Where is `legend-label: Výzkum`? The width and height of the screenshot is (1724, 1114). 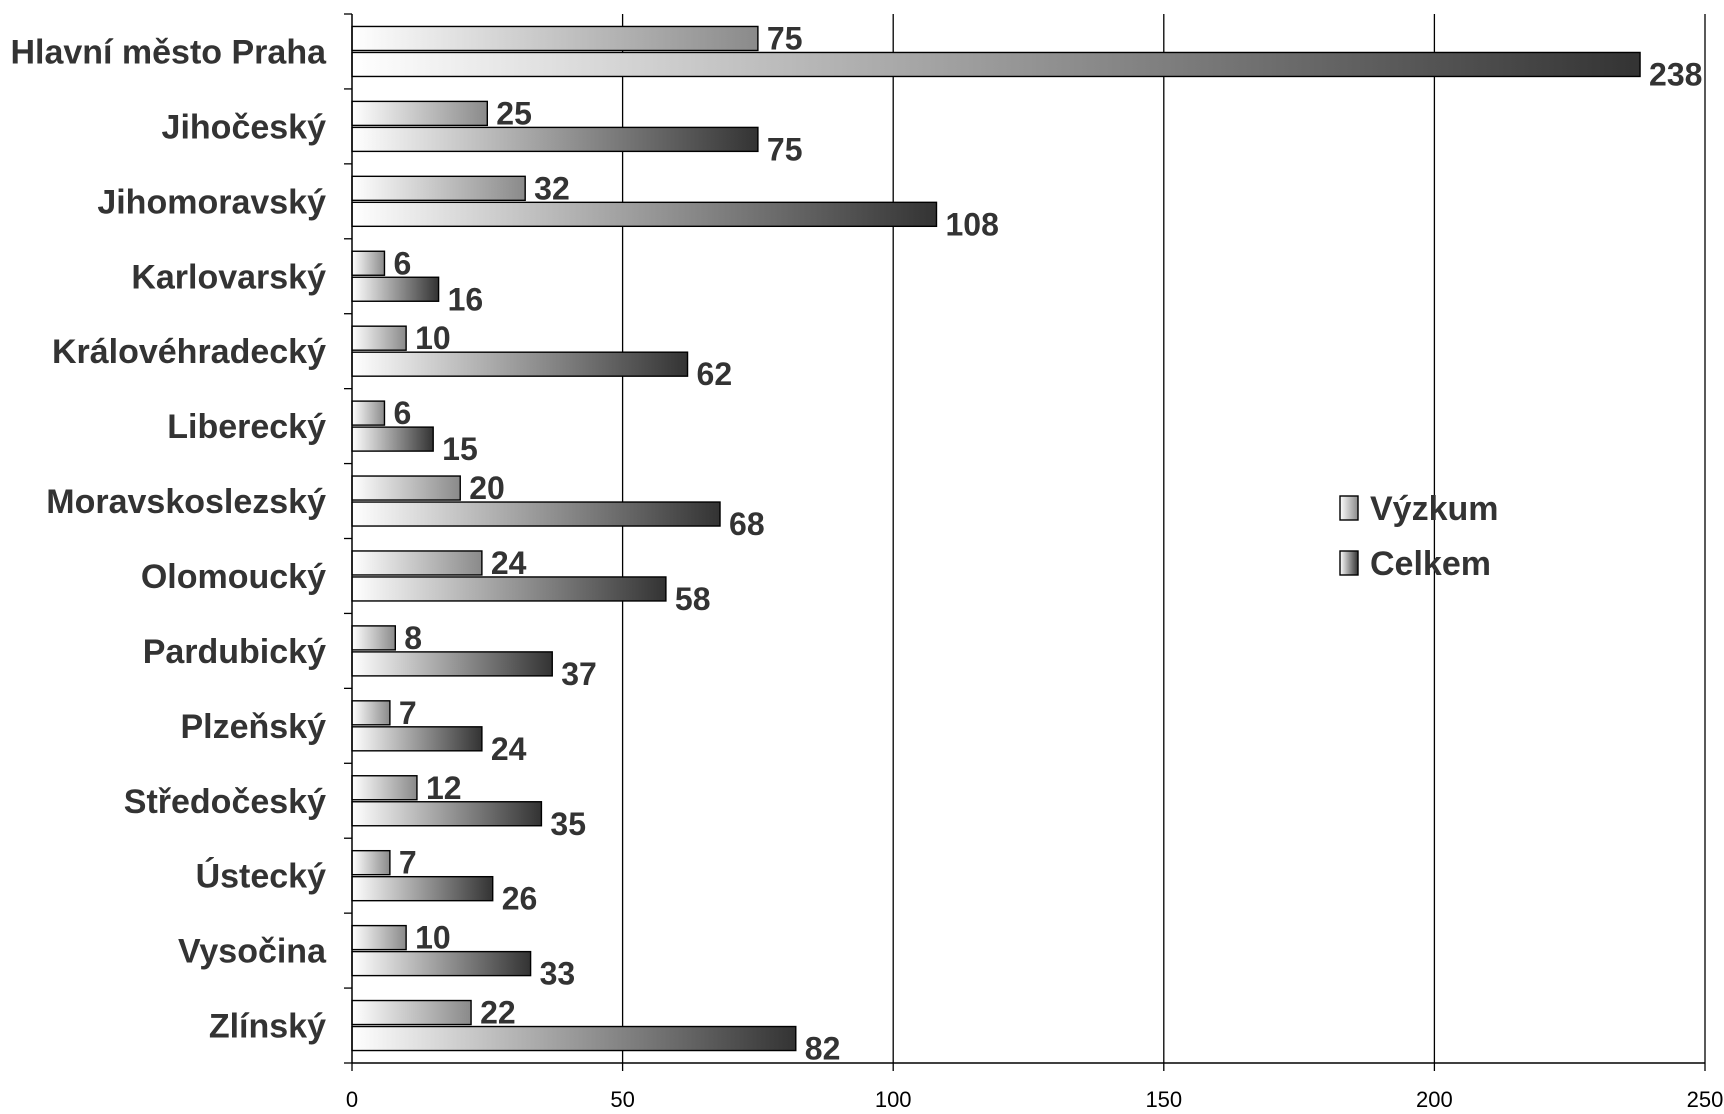
legend-label: Výzkum is located at coordinates (1434, 509).